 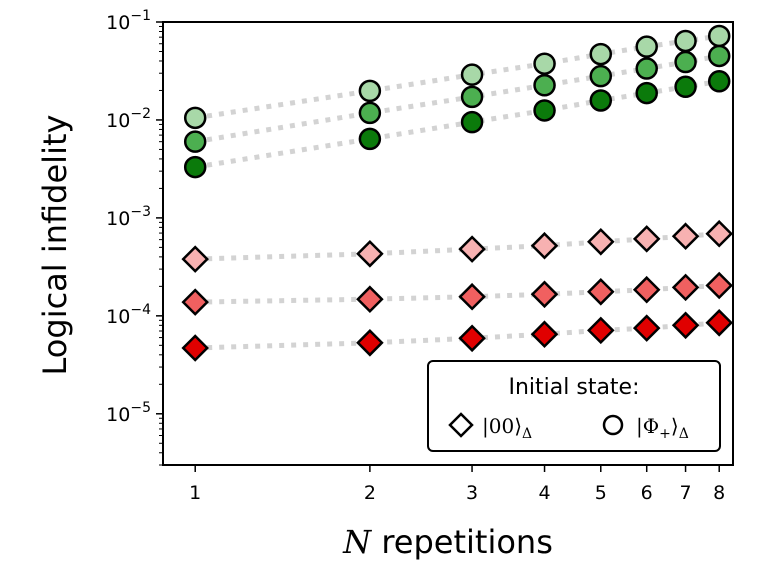 What do you see at coordinates (647, 426) in the screenshot?
I see `legend-label-phi-ket: |Φ` at bounding box center [647, 426].